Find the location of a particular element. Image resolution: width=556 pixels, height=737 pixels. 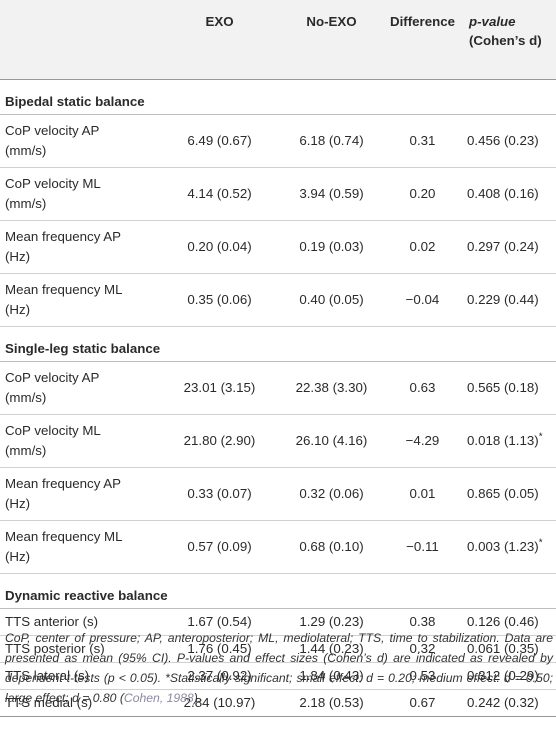

cell-exo: 0.33 (0.07) is located at coordinates (219, 494).